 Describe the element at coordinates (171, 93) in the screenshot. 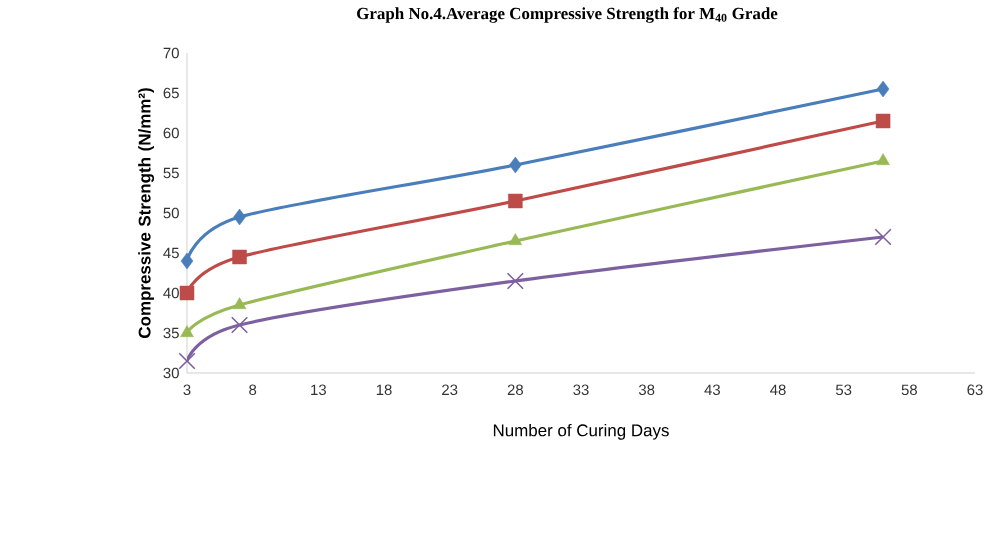

I see `y-tick-label: 65` at that location.